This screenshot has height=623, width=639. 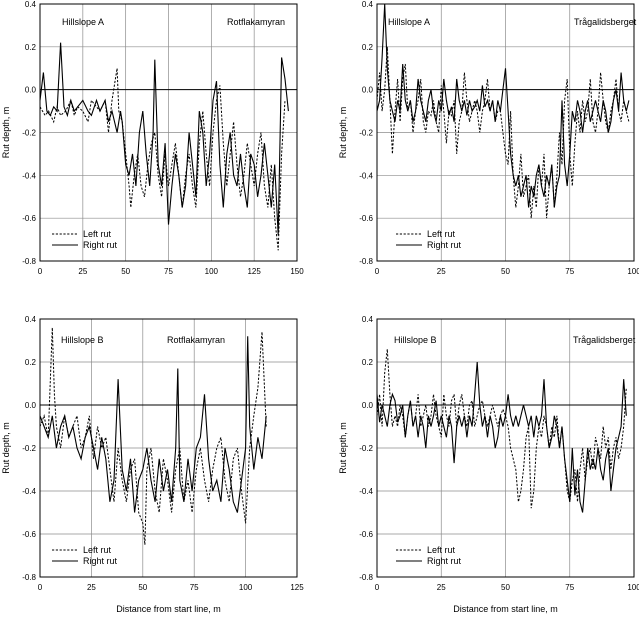 What do you see at coordinates (297, 271) in the screenshot?
I see `x-tick-label: 150` at bounding box center [297, 271].